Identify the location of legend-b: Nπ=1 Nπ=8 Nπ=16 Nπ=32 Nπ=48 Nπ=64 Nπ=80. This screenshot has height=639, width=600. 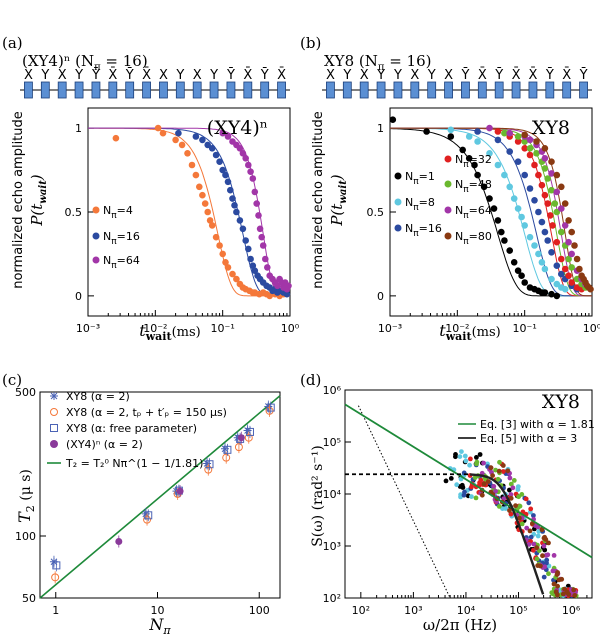
(443, 200).